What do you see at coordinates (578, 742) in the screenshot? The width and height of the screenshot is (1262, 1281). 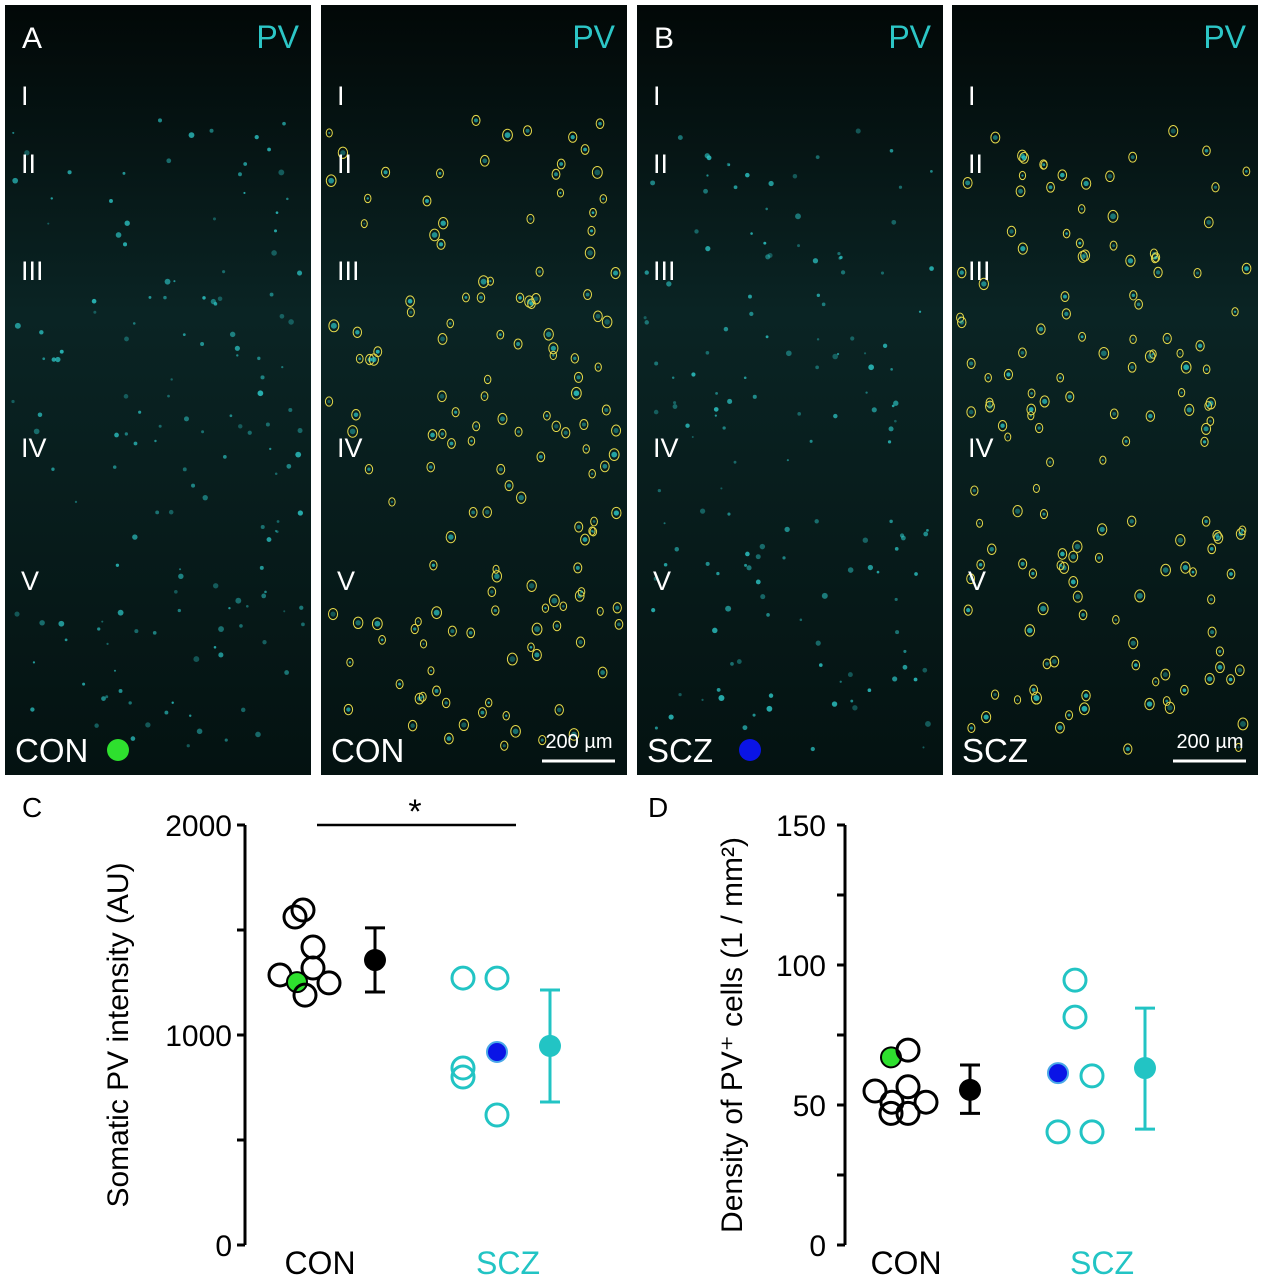 I see `scale-bar-label: 200 µm` at bounding box center [578, 742].